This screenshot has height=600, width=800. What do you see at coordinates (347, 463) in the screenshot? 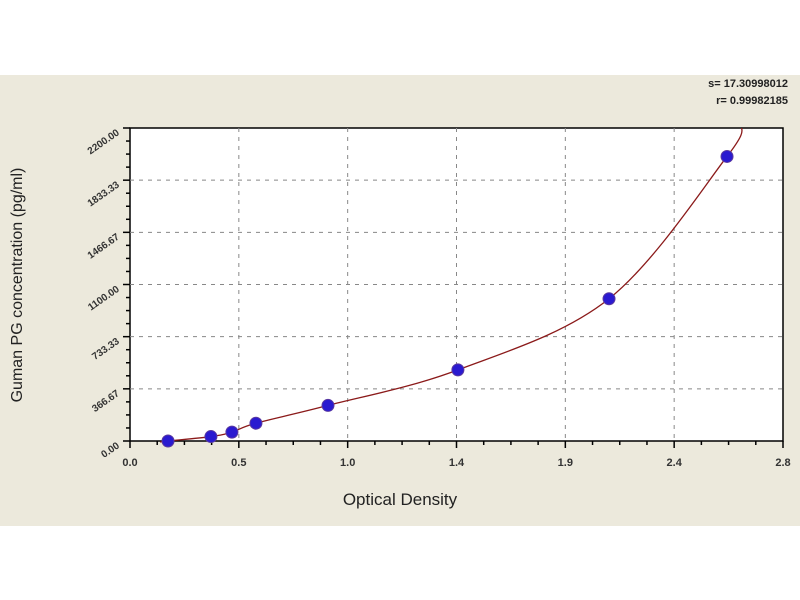
I see `x-tick-label: 1.0` at bounding box center [347, 463].